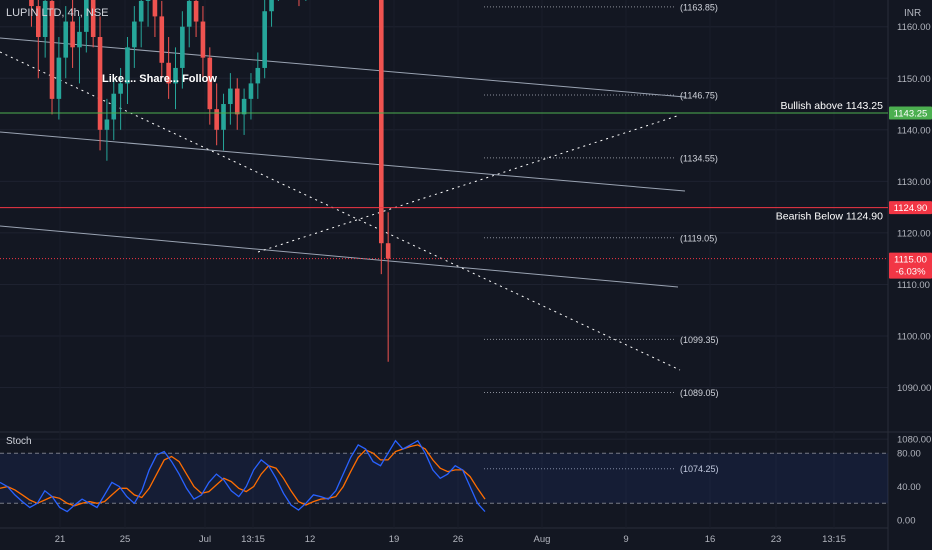  What do you see at coordinates (699, 96) in the screenshot?
I see `target-label: (1146.75)` at bounding box center [699, 96].